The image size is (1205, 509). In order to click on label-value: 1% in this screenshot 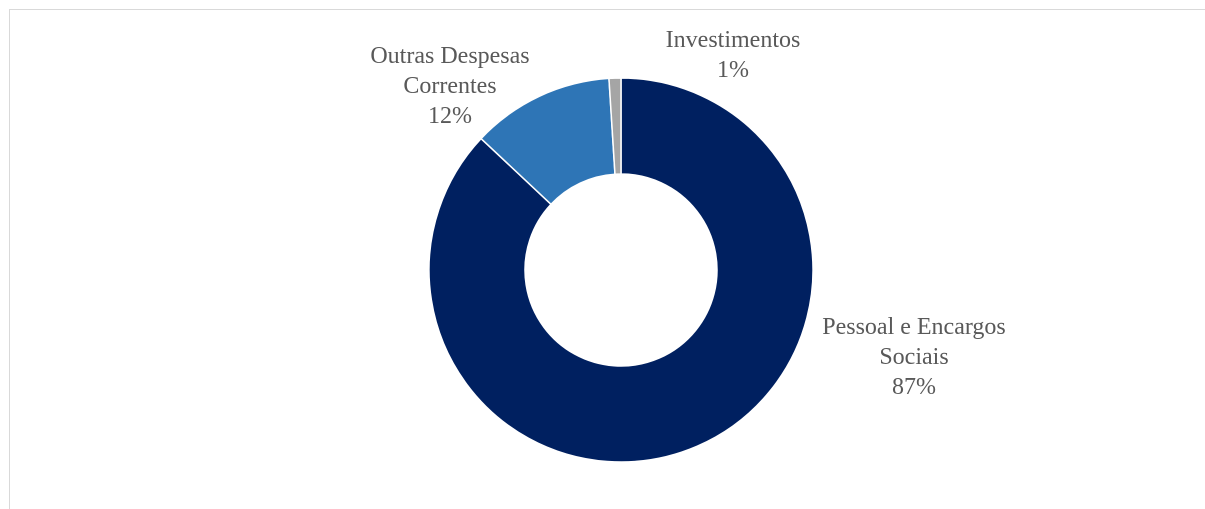, I will do `click(733, 70)`.